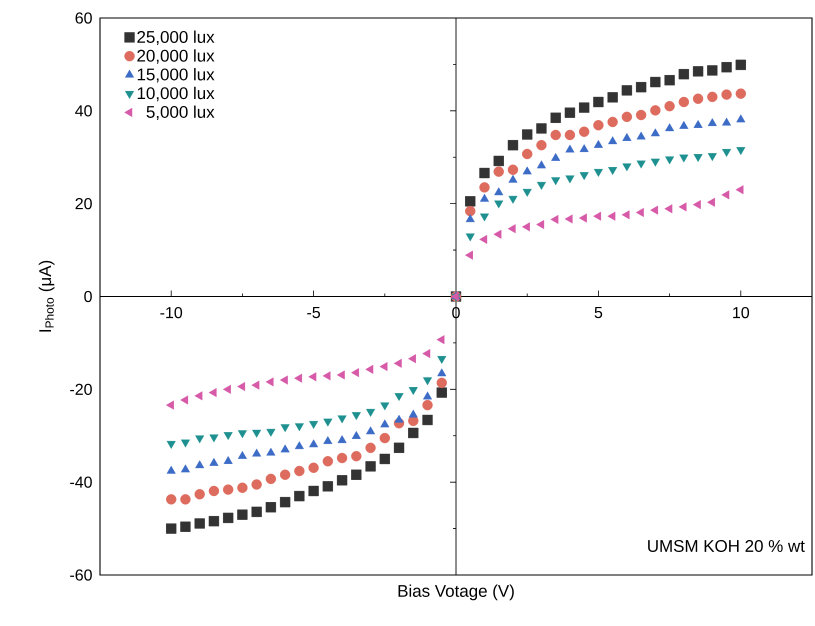 The image size is (815, 626). Describe the element at coordinates (175, 56) in the screenshot. I see `legend-label: 20,000 lux` at that location.